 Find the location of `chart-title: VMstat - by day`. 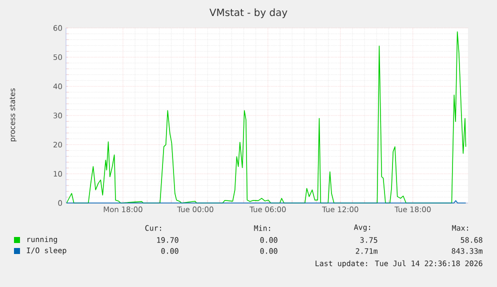

chart-title: VMstat - by day is located at coordinates (249, 13).